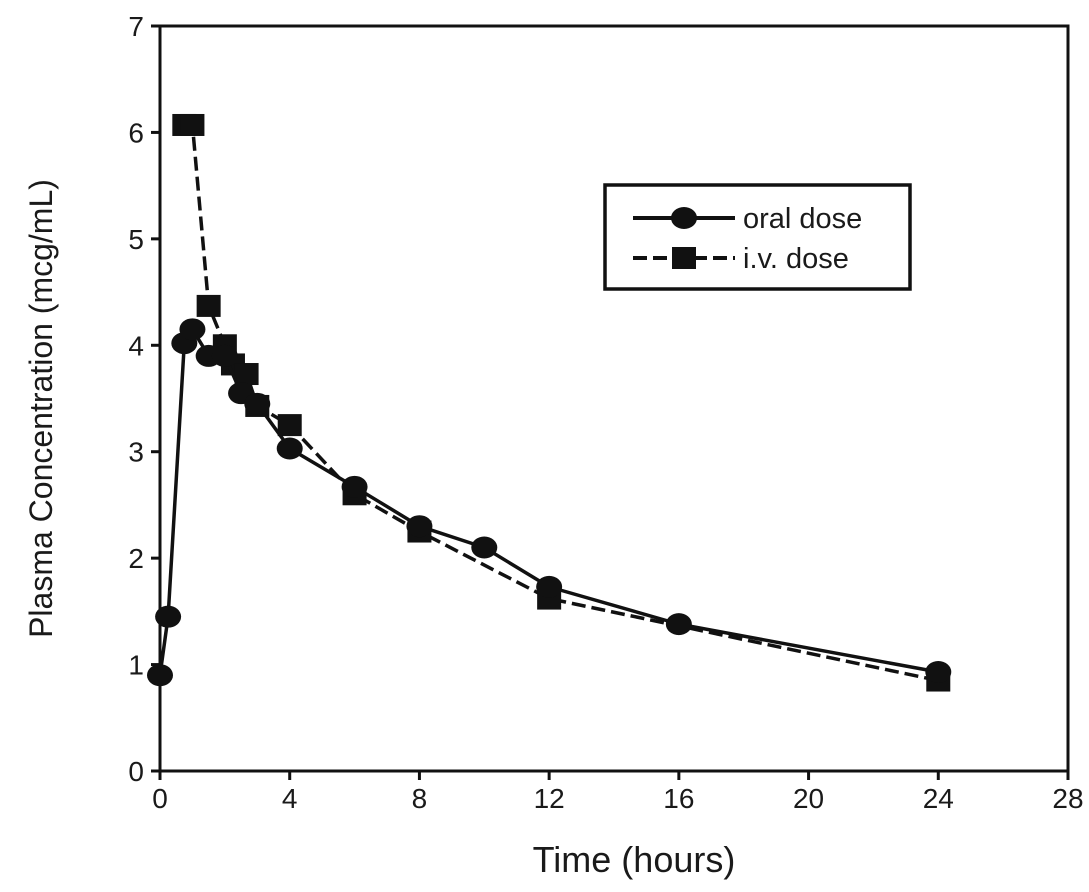 The image size is (1089, 892). Describe the element at coordinates (938, 798) in the screenshot. I see `x-tick-label: 24` at that location.